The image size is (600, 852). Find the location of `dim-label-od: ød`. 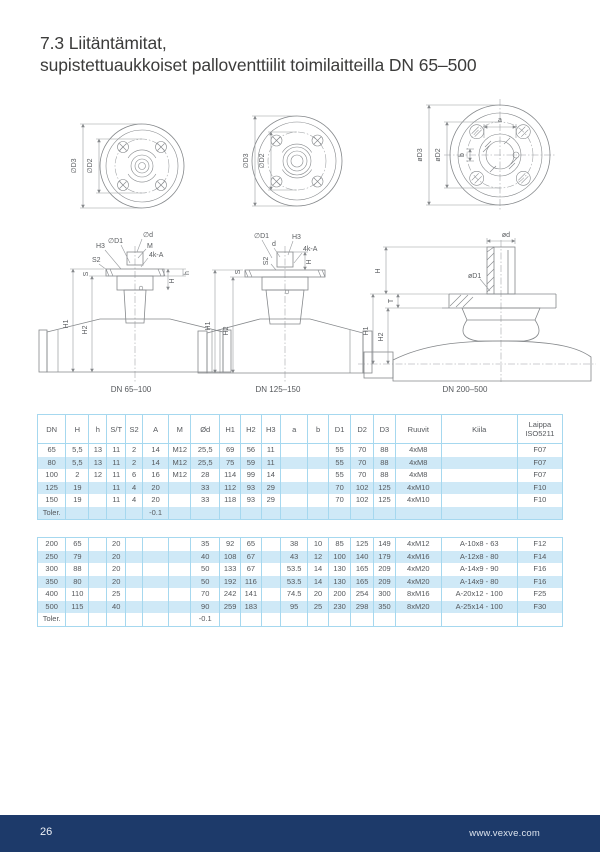

dim-label-od: ød is located at coordinates (506, 235).